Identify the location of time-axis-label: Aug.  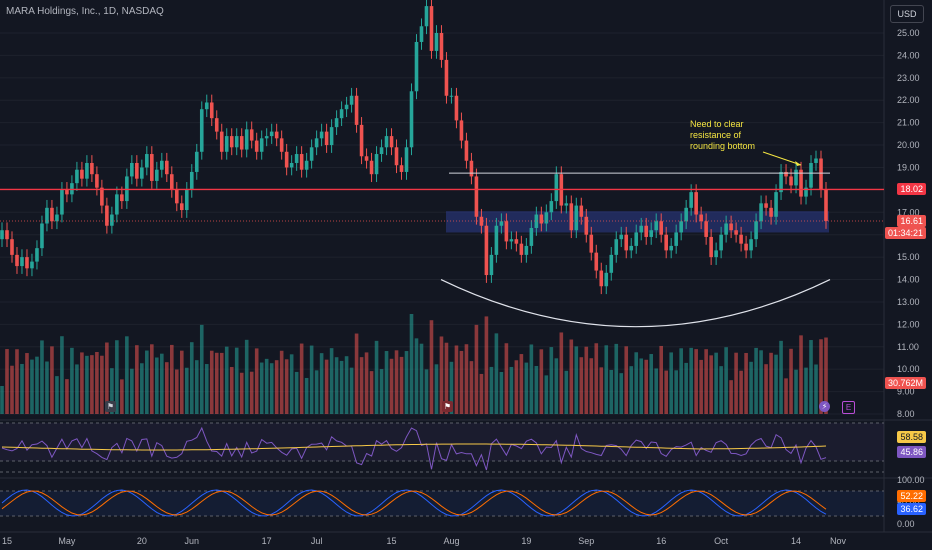
(451, 541).